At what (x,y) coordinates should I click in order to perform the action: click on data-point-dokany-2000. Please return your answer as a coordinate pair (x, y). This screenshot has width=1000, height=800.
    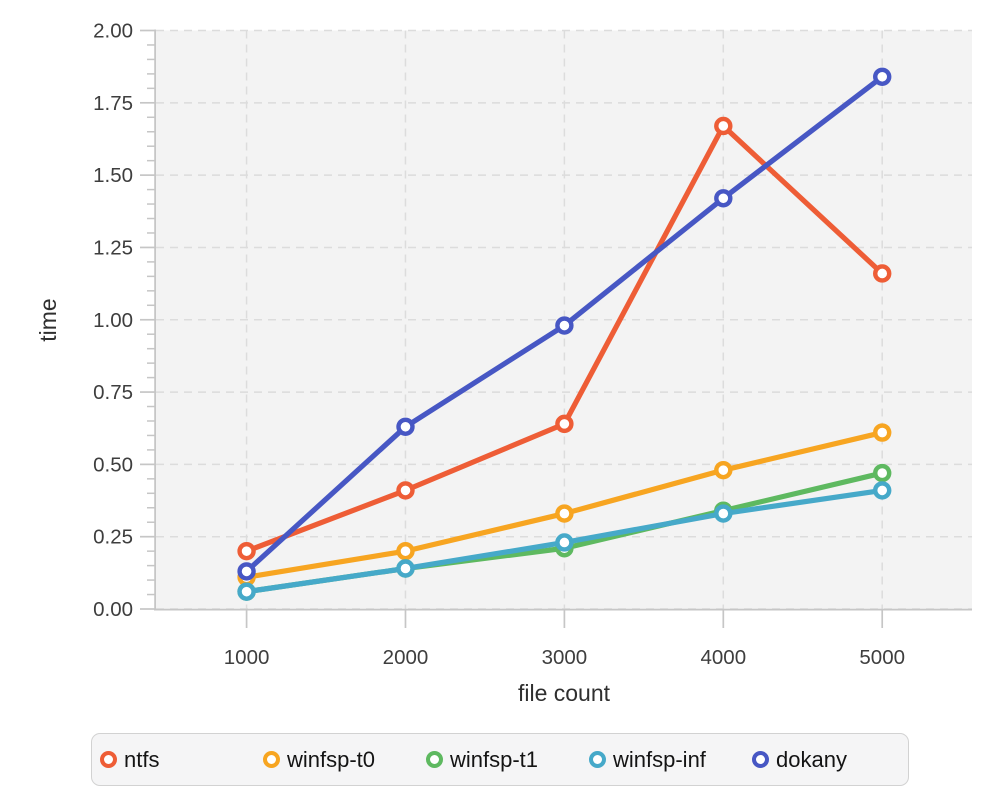
    Looking at the image, I should click on (405, 426).